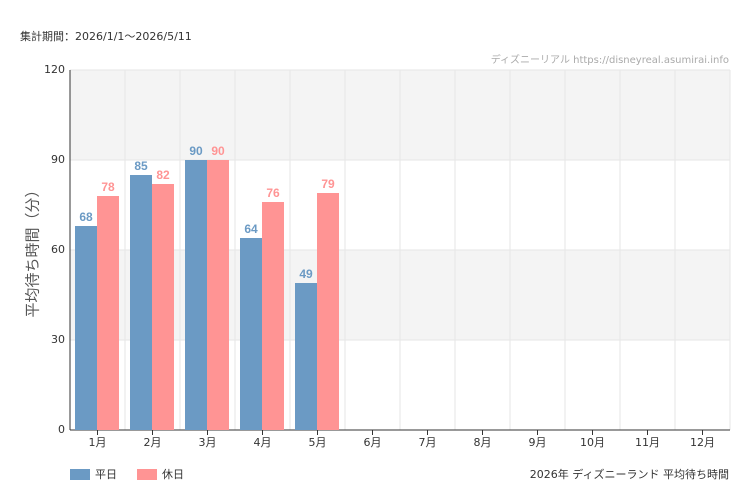 The image size is (750, 500). Describe the element at coordinates (538, 442) in the screenshot. I see `x-tick-label: 9月` at that location.